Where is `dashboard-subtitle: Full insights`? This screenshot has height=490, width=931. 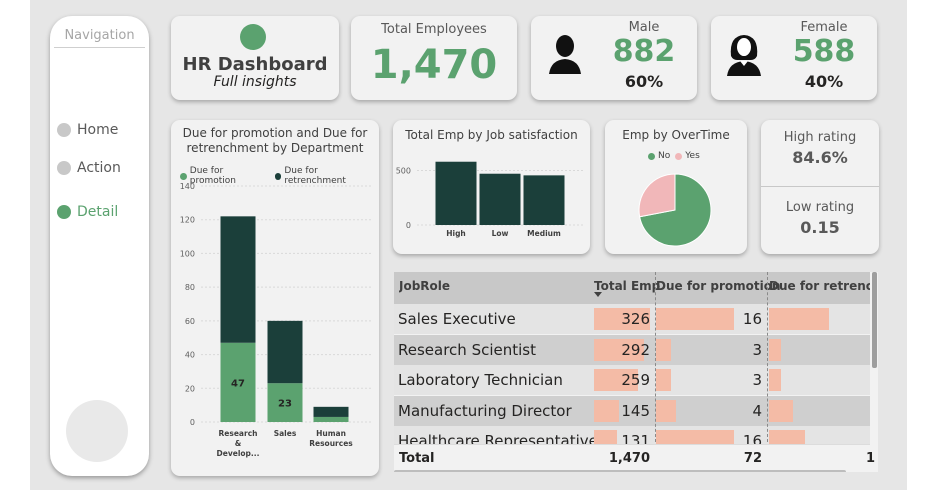
dashboard-subtitle: Full insights is located at coordinates (255, 82).